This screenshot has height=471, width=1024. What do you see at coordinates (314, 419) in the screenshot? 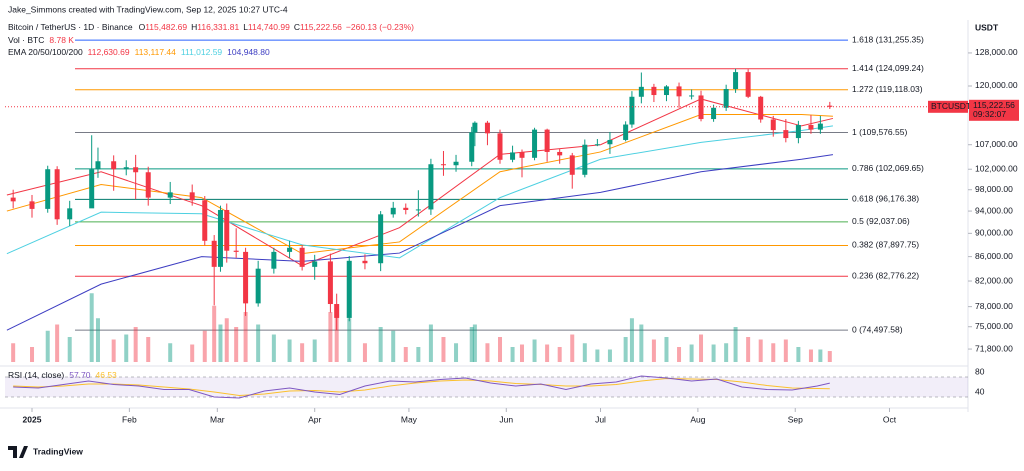
I see `x-tick-label: Apr` at bounding box center [314, 419].